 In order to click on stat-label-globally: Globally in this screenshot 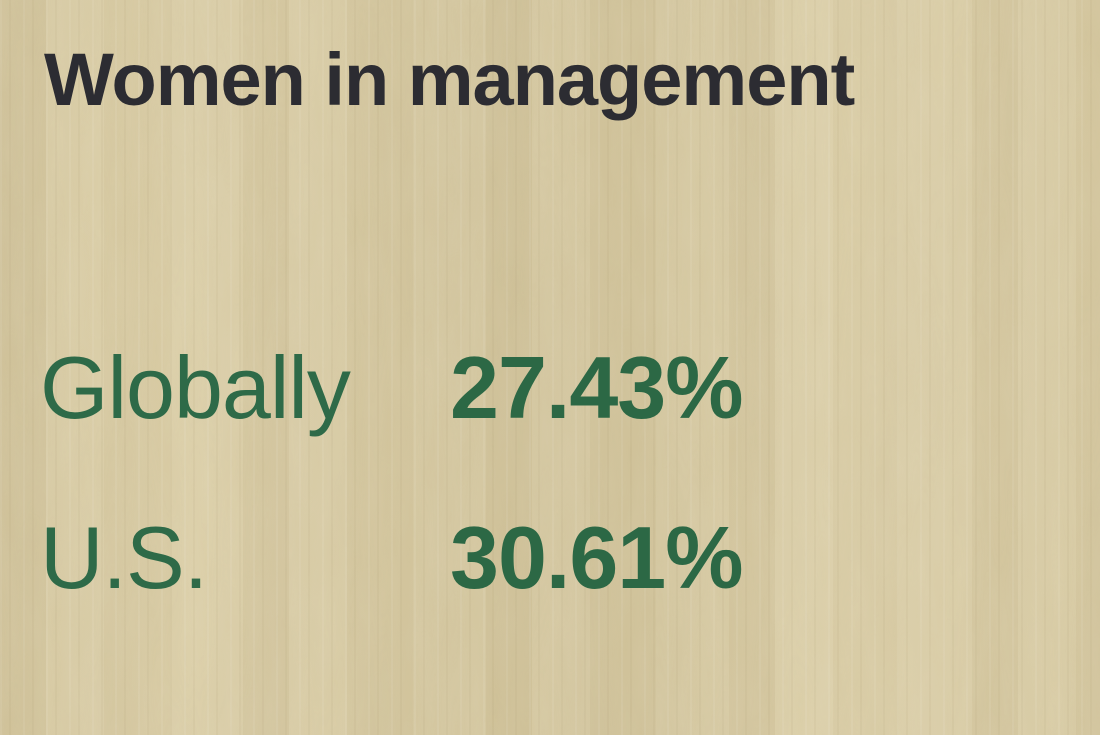, I will do `click(195, 387)`.